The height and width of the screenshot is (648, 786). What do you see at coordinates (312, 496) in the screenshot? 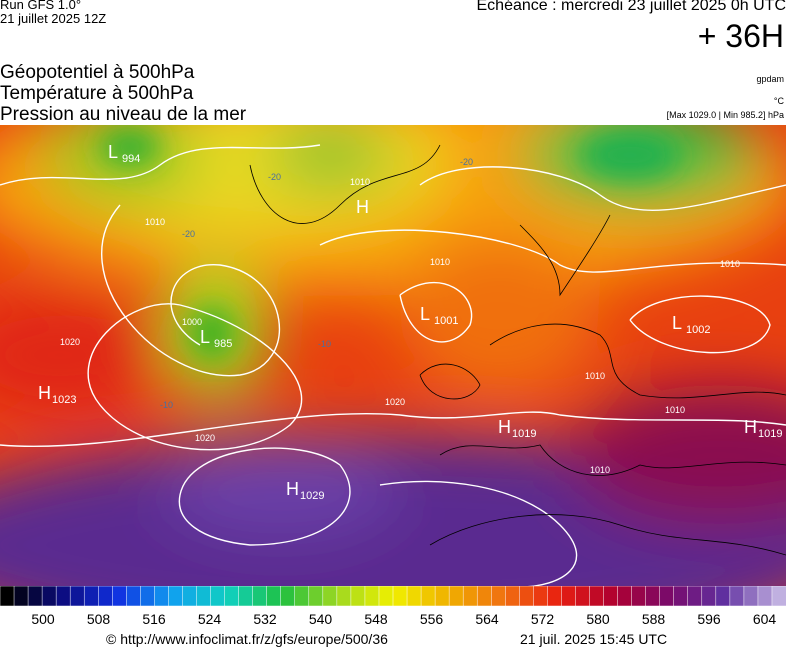
I see `center-value: 1029` at bounding box center [312, 496].